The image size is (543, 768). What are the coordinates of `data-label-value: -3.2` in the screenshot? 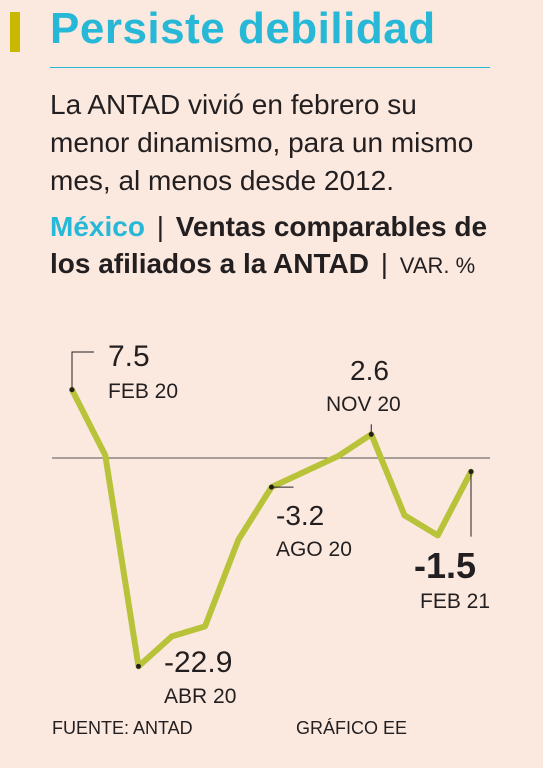 It's located at (300, 515).